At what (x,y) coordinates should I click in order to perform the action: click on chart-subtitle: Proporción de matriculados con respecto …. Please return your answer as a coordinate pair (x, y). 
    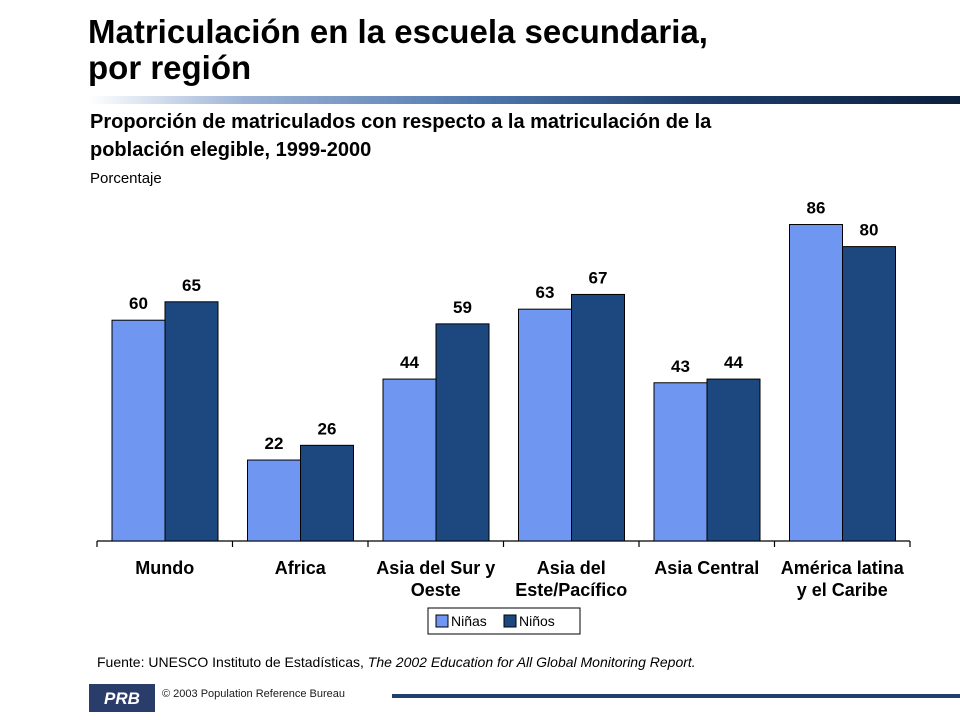
    Looking at the image, I should click on (490, 136).